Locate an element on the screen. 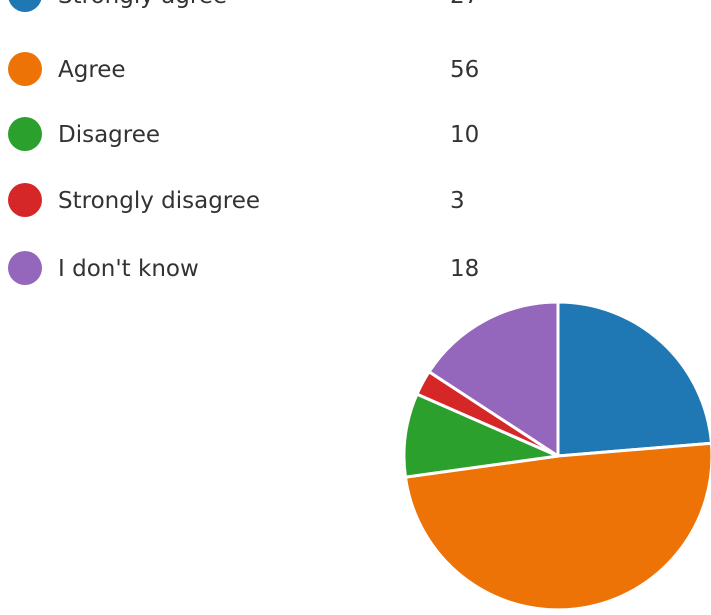  legend-item-agree: Agree 56 is located at coordinates (300, 70).